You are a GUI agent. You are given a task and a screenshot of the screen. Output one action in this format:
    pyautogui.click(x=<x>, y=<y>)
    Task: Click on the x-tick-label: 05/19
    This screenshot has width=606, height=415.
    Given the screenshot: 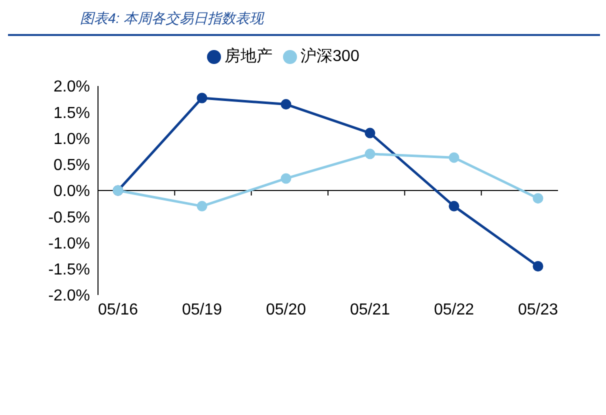 What is the action you would take?
    pyautogui.click(x=202, y=309)
    